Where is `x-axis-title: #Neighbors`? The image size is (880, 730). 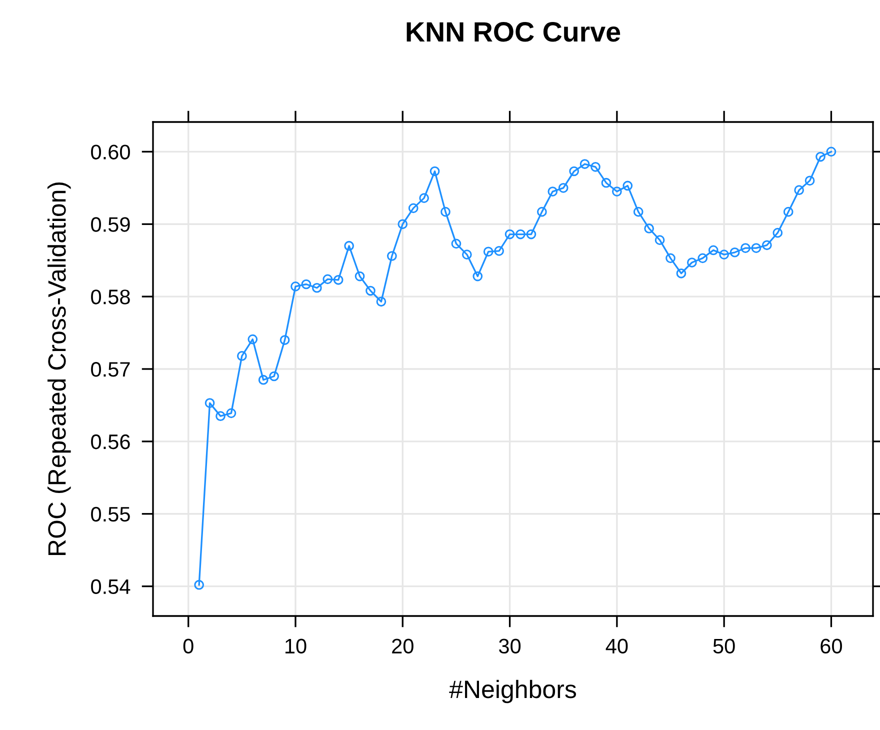 x-axis-title: #Neighbors is located at coordinates (512, 692).